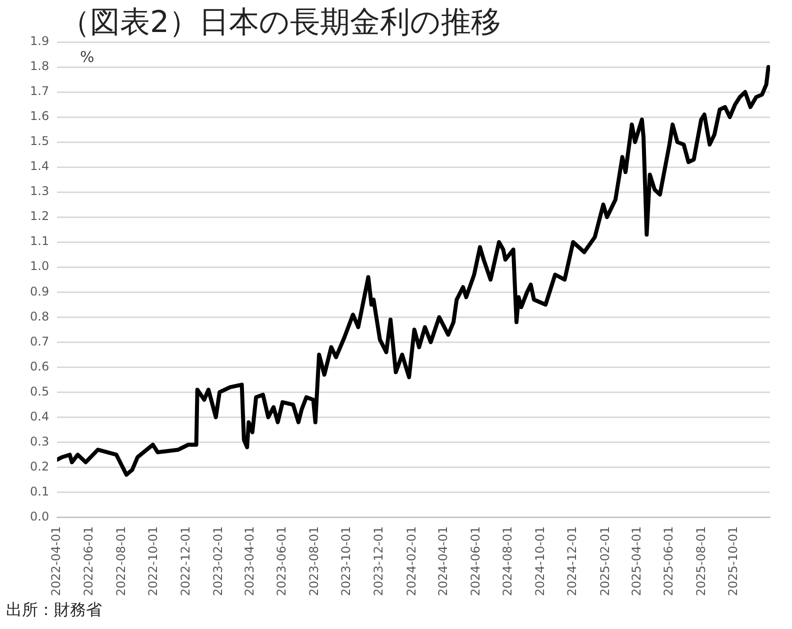 The width and height of the screenshot is (792, 629). What do you see at coordinates (218, 561) in the screenshot?
I see `x-tick-label: 2023-02-01` at bounding box center [218, 561].